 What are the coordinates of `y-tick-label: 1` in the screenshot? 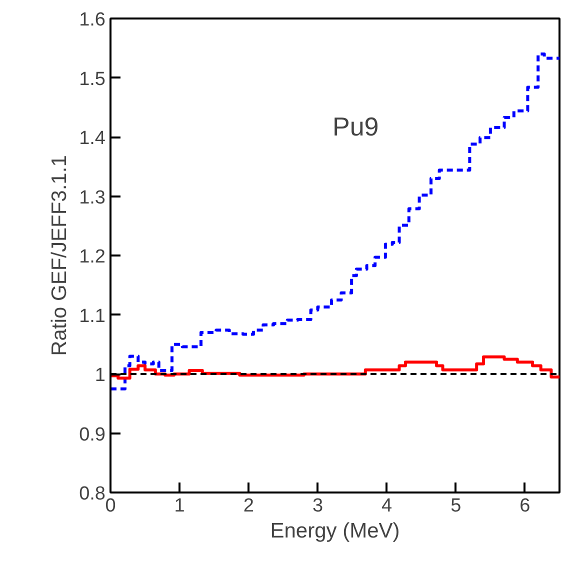 It's located at (100, 375).